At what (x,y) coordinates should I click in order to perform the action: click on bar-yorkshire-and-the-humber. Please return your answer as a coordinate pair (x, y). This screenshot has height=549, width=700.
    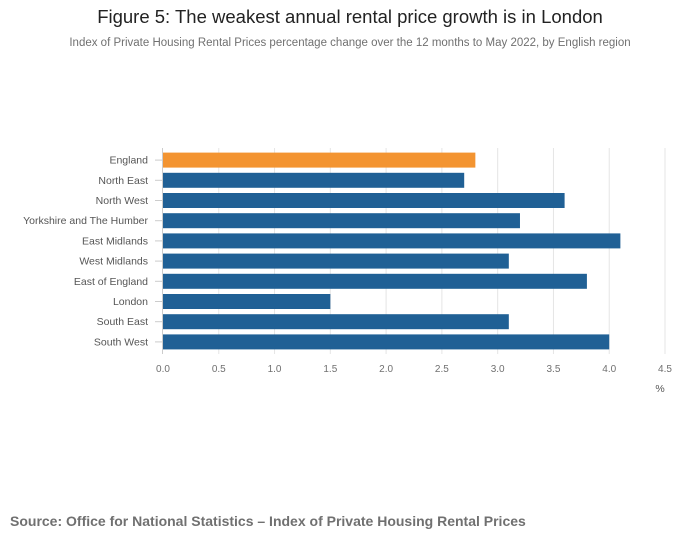
    Looking at the image, I should click on (341, 221).